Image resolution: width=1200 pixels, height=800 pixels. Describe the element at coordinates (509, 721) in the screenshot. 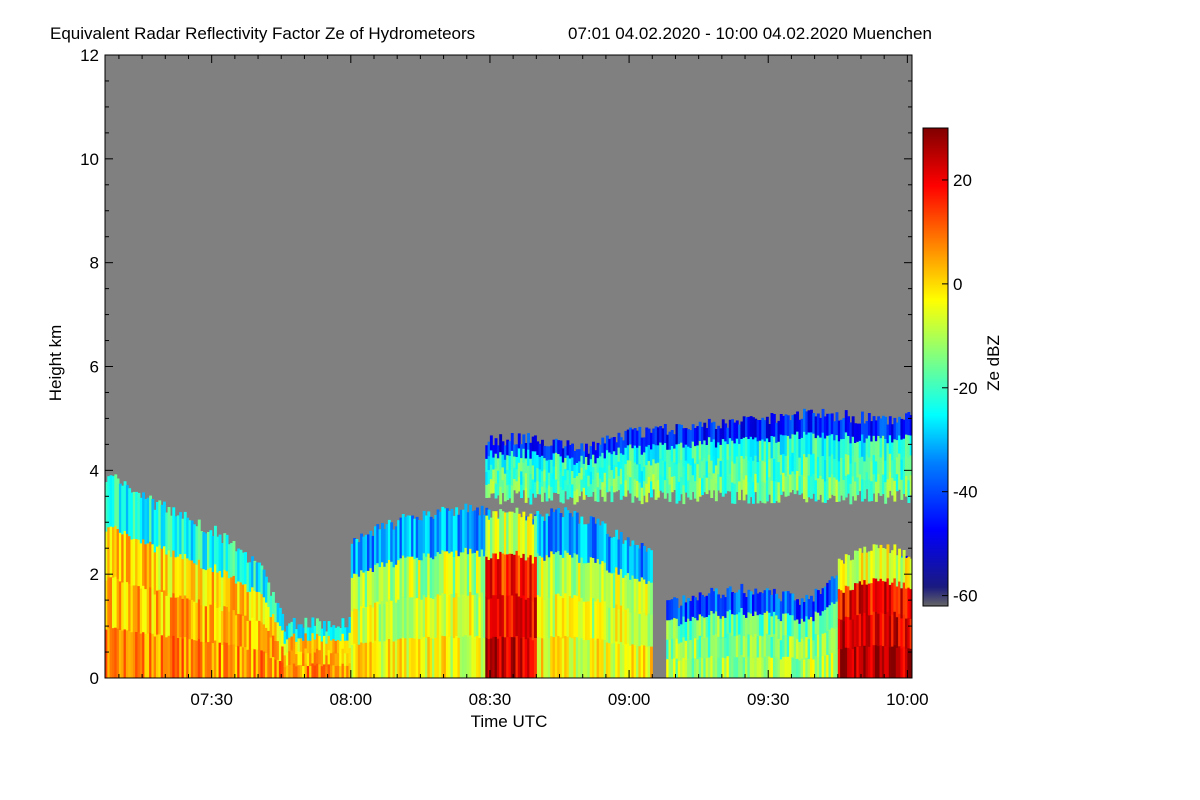

I see `x-axis-label: Time UTC` at that location.